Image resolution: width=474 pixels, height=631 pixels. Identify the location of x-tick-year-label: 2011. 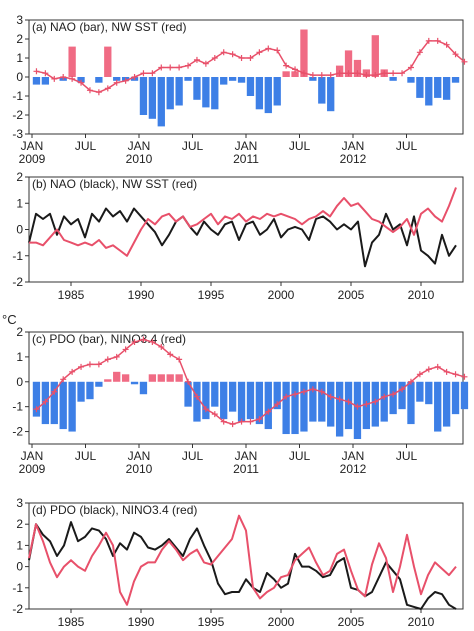
(246, 159).